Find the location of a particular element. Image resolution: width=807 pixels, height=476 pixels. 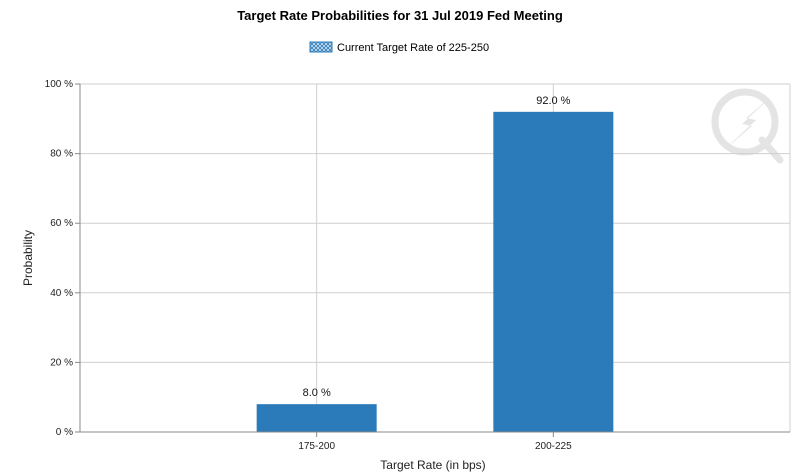

x-tick-label: 175-200 is located at coordinates (316, 446).